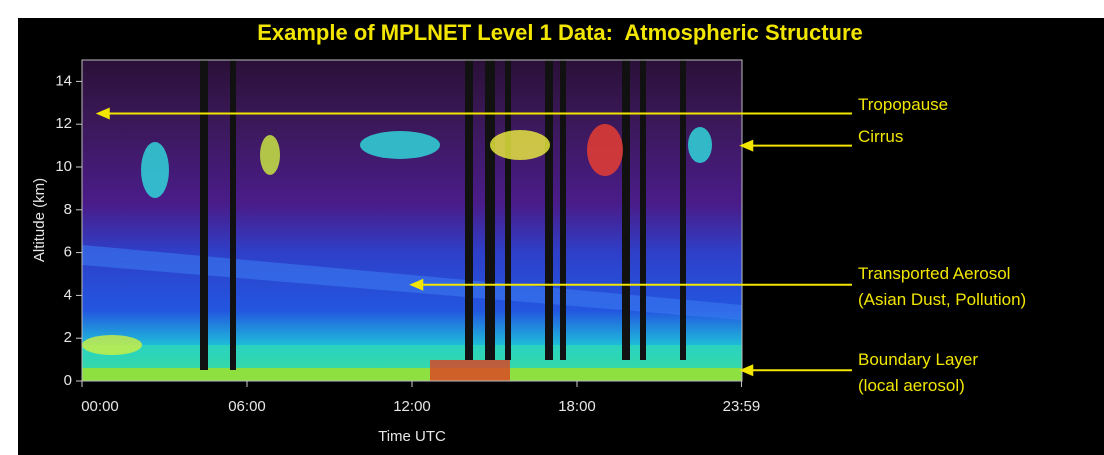  What do you see at coordinates (742, 406) in the screenshot?
I see `x-tick-label: 23:59` at bounding box center [742, 406].